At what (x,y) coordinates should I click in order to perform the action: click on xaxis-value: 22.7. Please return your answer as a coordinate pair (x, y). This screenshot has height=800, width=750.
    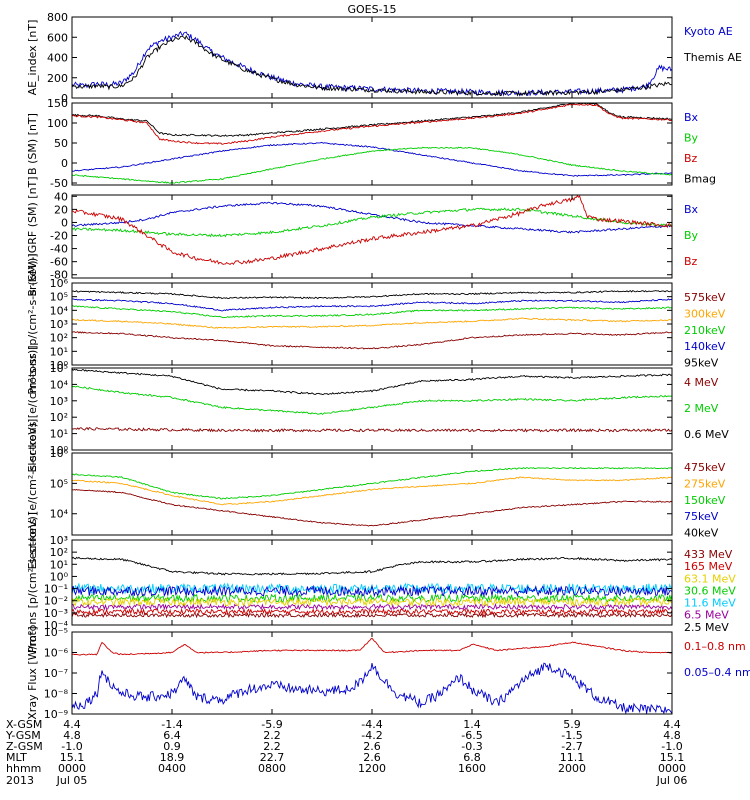
    Looking at the image, I should click on (272, 757).